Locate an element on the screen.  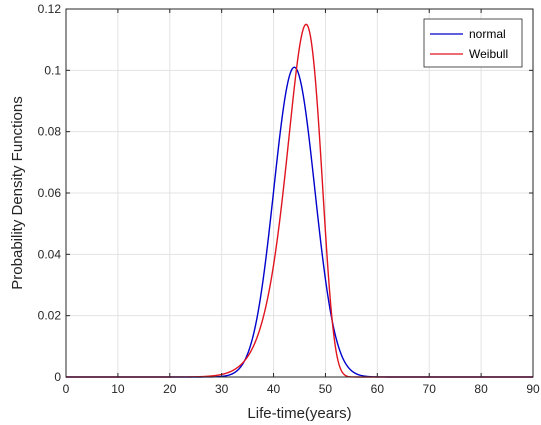
x-tick-label: 60 is located at coordinates (378, 389).